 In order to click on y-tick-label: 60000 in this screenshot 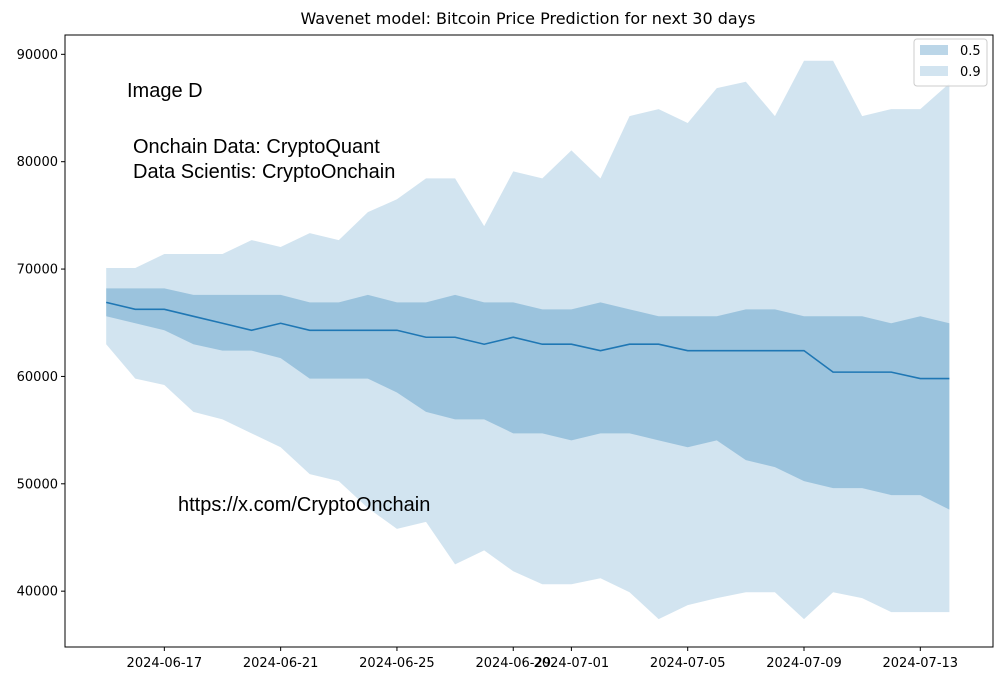, I will do `click(37, 377)`.